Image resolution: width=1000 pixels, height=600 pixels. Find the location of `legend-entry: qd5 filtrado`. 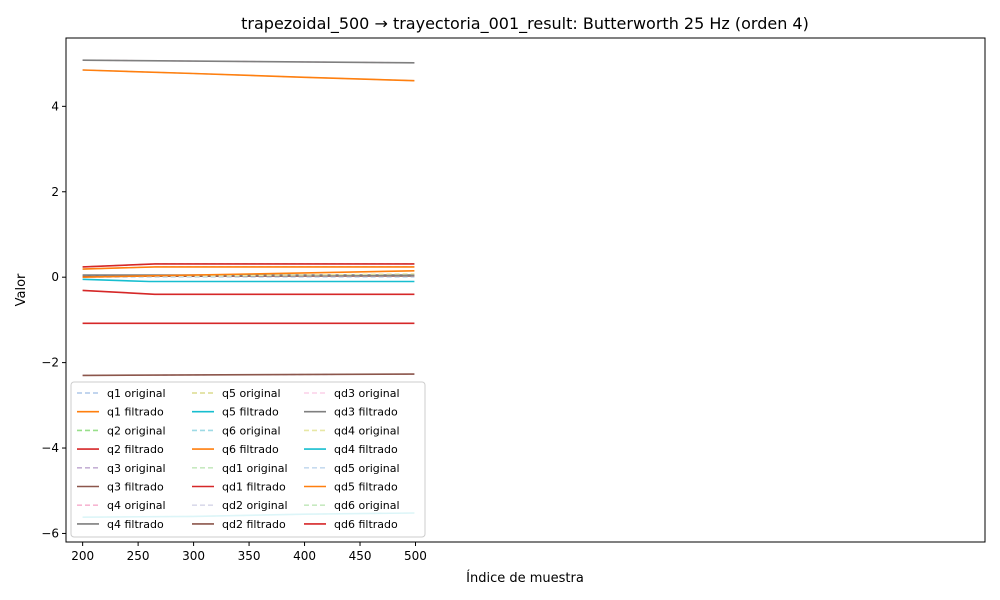

legend-entry: qd5 filtrado is located at coordinates (366, 487).